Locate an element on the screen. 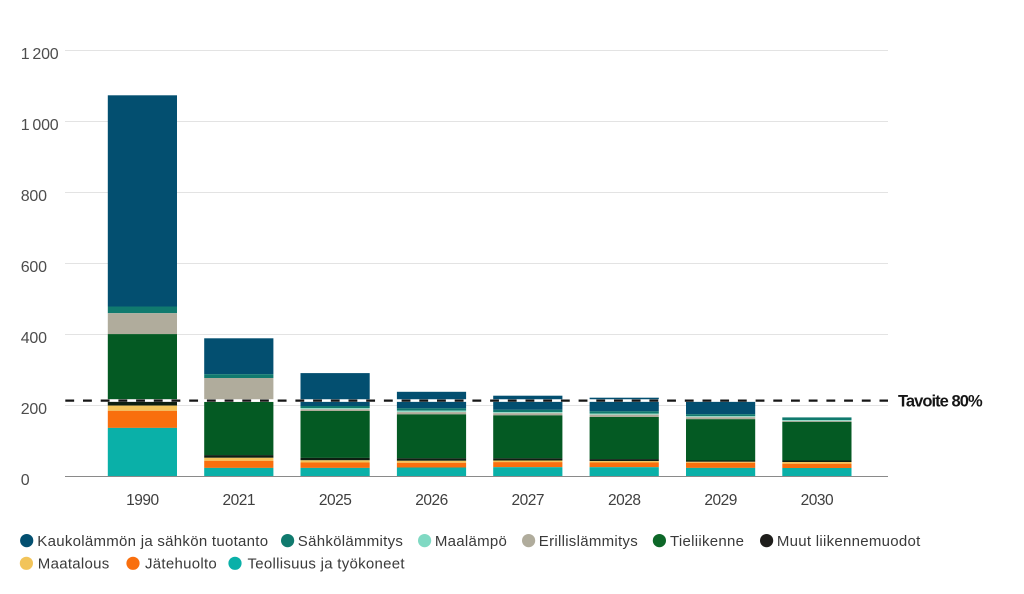  svg-text: 800 is located at coordinates (34, 196).